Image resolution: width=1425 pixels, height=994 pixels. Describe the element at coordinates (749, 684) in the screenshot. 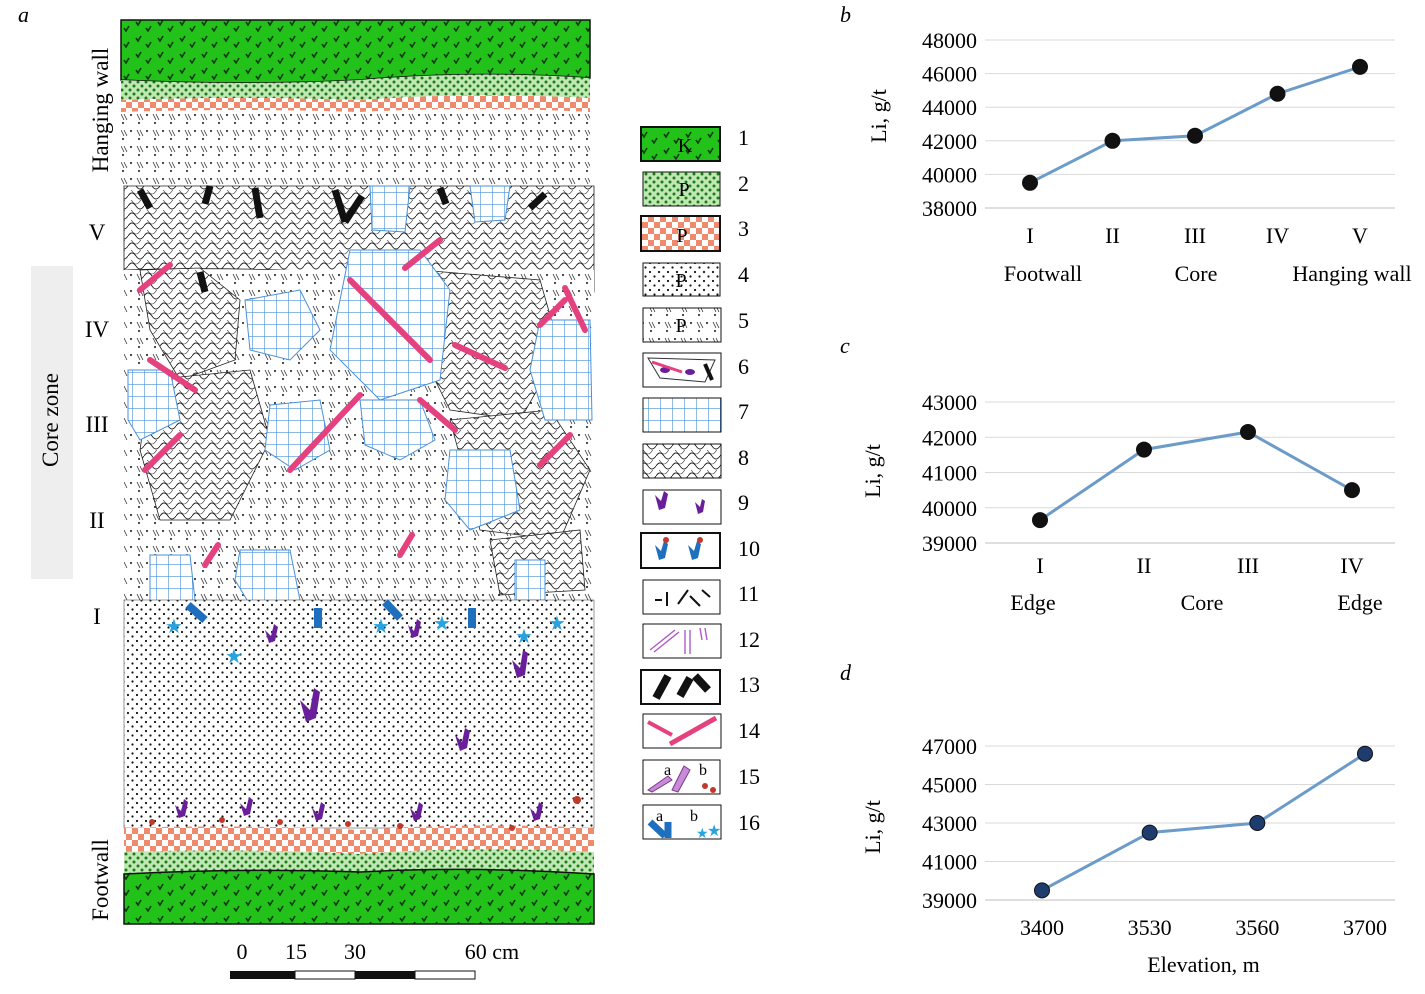

I see `legend-number: 13` at that location.